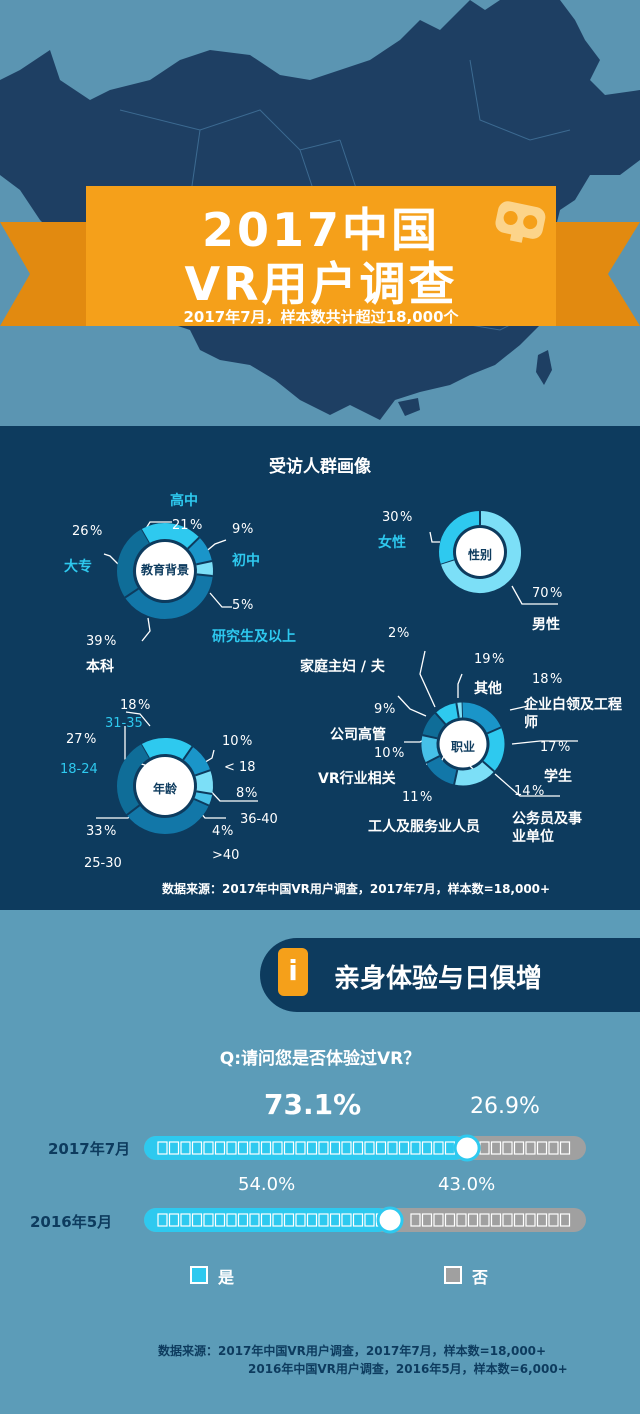 Image resolution: width=640 pixels, height=1414 pixels. What do you see at coordinates (462, 747) in the screenshot?
I see `occ-center-label: 职业` at bounding box center [462, 747].